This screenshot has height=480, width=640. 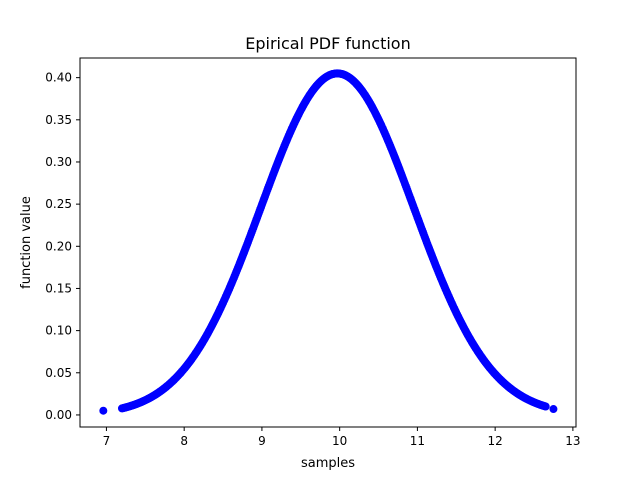 What do you see at coordinates (339, 441) in the screenshot?
I see `x-tick-label: 10` at bounding box center [339, 441].